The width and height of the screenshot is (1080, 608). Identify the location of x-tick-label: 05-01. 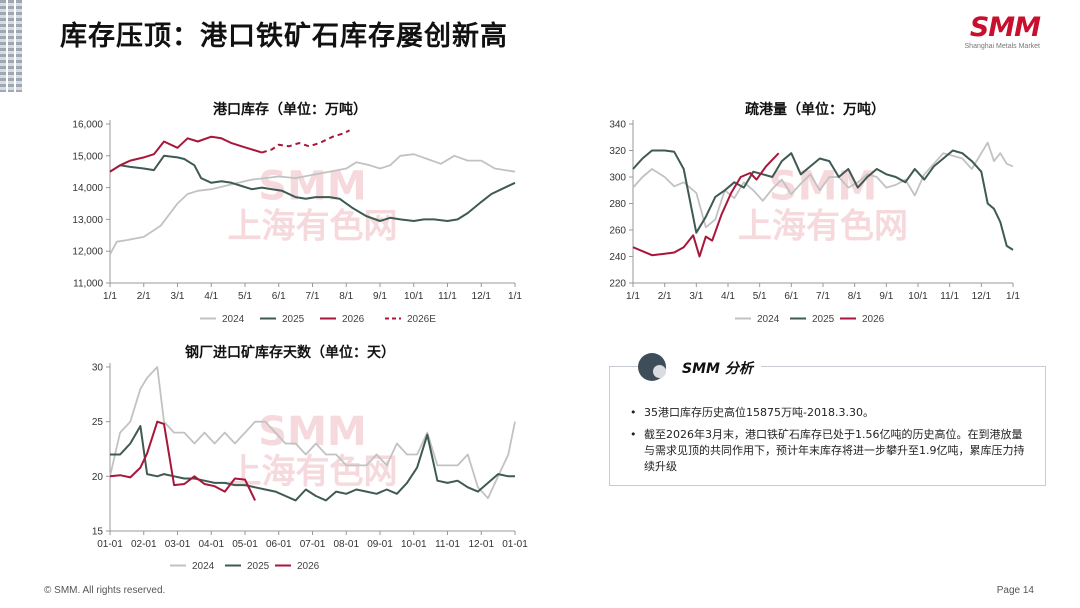
(245, 544).